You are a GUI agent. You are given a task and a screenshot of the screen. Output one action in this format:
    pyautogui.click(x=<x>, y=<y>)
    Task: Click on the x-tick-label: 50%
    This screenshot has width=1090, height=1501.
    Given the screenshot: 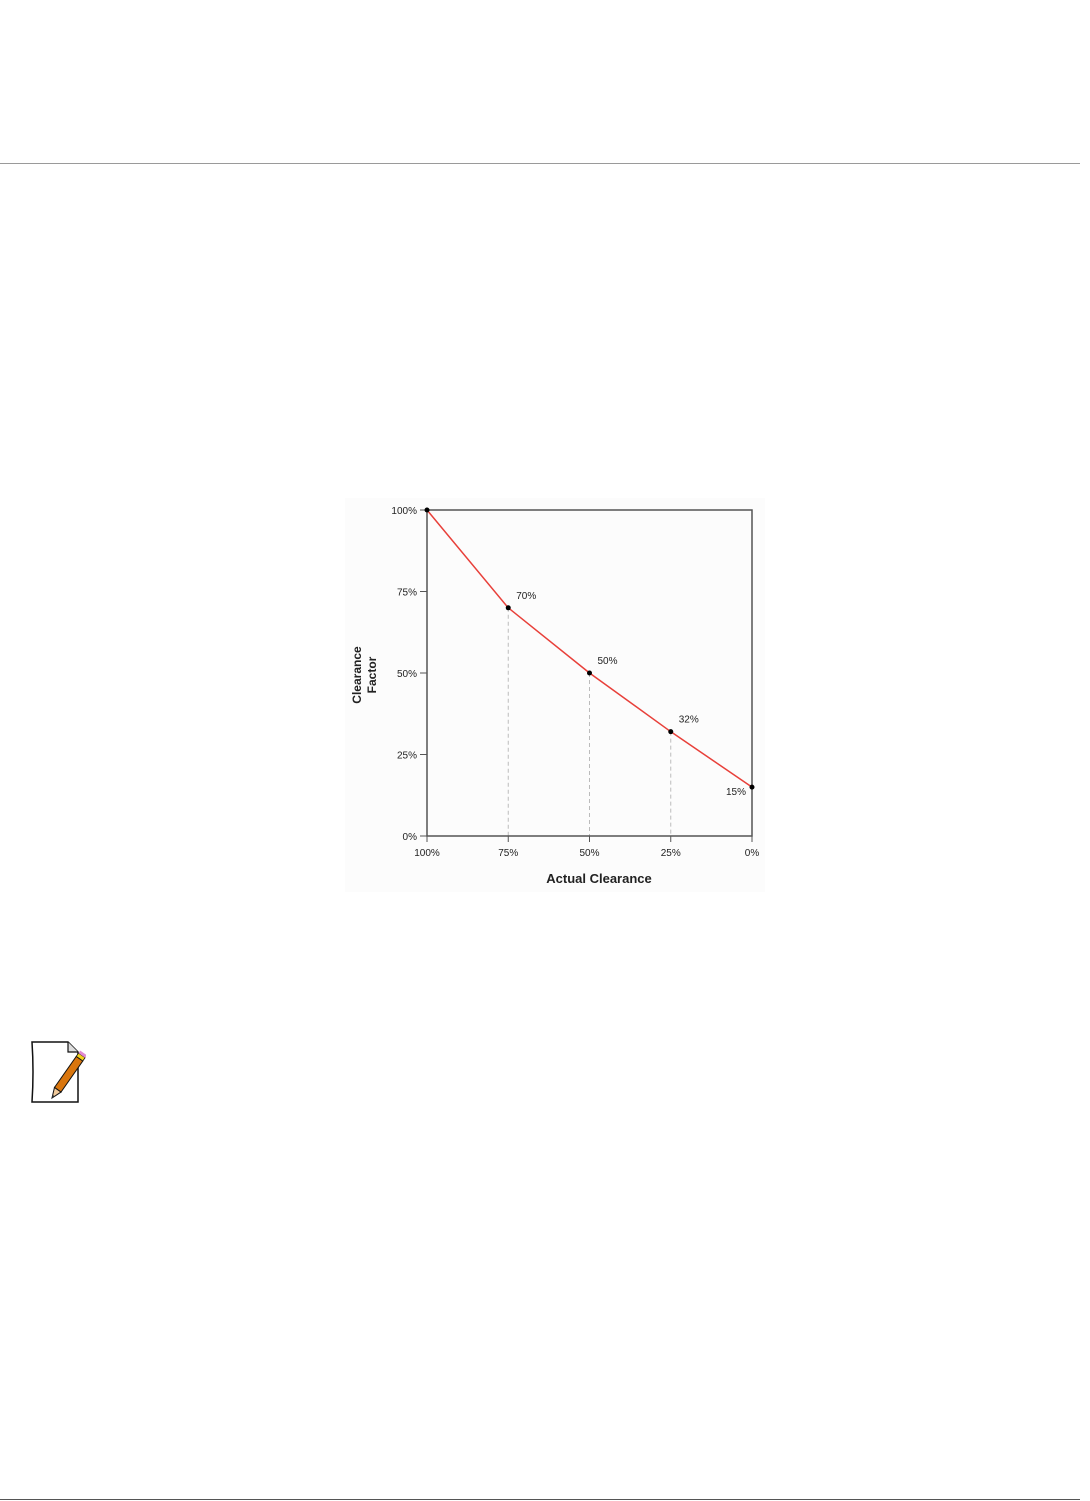 What is the action you would take?
    pyautogui.click(x=589, y=853)
    